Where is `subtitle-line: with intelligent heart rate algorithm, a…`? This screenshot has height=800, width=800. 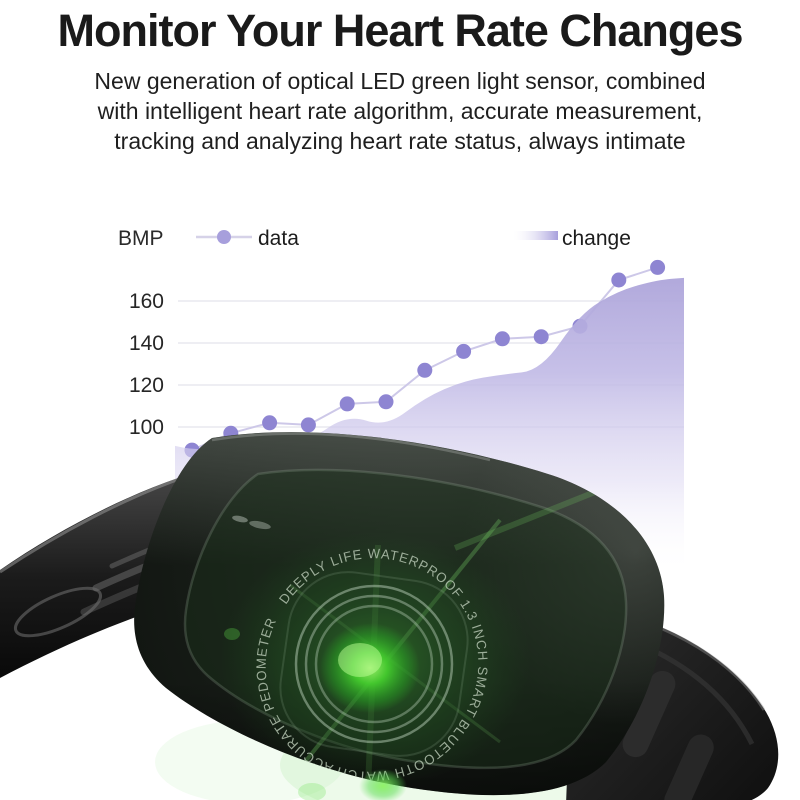 subtitle-line: with intelligent heart rate algorithm, a… is located at coordinates (400, 111).